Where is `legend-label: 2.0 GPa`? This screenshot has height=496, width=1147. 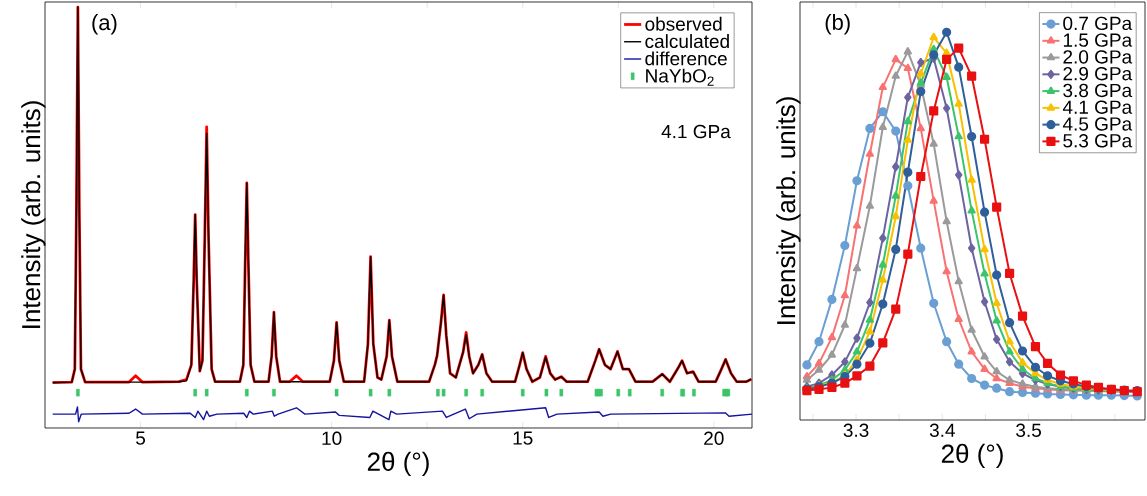 legend-label: 2.0 GPa is located at coordinates (1098, 57).